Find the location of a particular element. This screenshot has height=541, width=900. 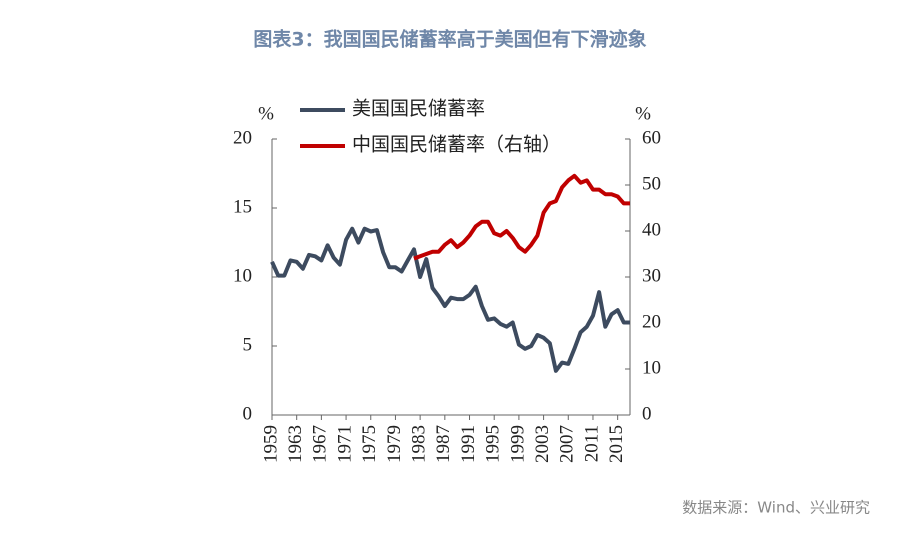

y2-tick-label: 30 is located at coordinates (651, 275).